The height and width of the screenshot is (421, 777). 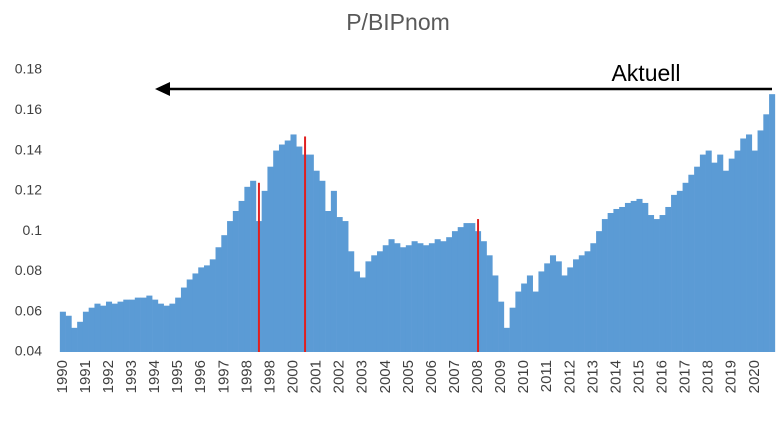 I want to click on arrow-head, so click(x=162, y=89).